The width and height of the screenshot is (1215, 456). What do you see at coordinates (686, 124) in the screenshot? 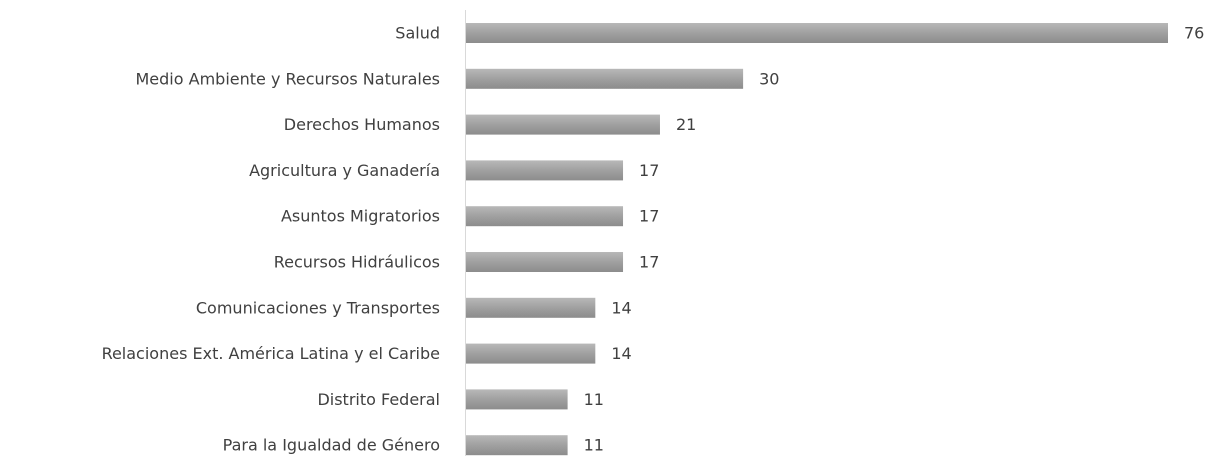
I see `value-label: 21` at bounding box center [686, 124].